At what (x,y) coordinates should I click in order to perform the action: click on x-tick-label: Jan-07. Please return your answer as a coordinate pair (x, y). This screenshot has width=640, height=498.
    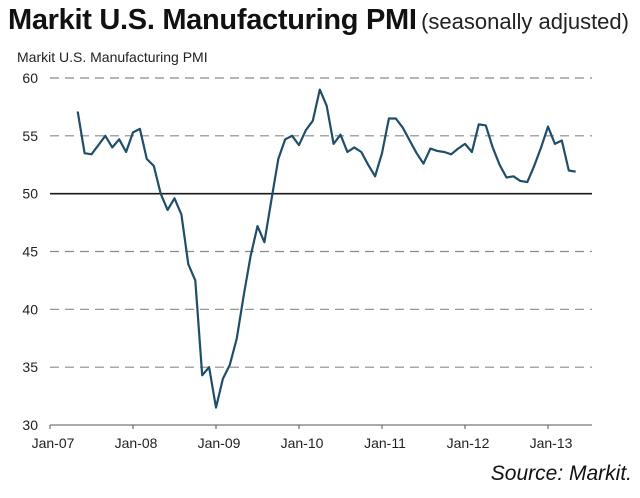
    Looking at the image, I should click on (53, 443).